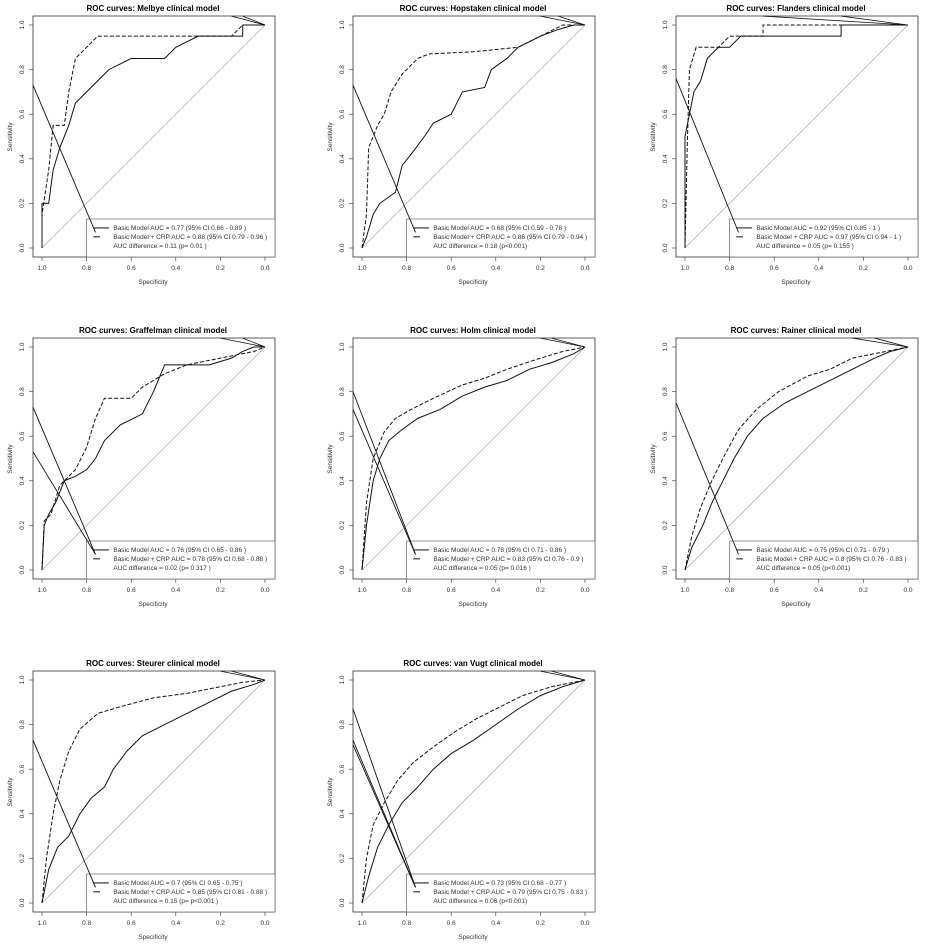 This screenshot has height=948, width=936. Describe the element at coordinates (472, 663) in the screenshot. I see `panel-title: ROC curves: van Vugt clinical model` at that location.